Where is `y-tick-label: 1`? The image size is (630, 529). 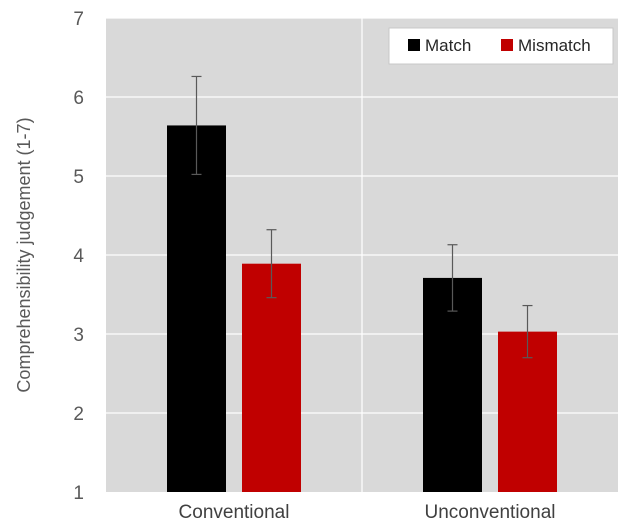 y-tick-label: 1 is located at coordinates (78, 493).